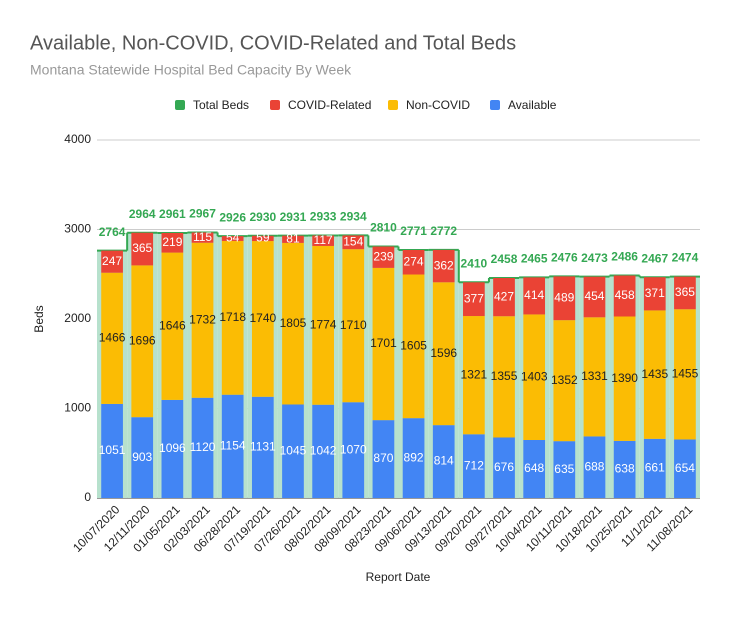  What do you see at coordinates (293, 217) in the screenshot?
I see `total-label: 2931` at bounding box center [293, 217].